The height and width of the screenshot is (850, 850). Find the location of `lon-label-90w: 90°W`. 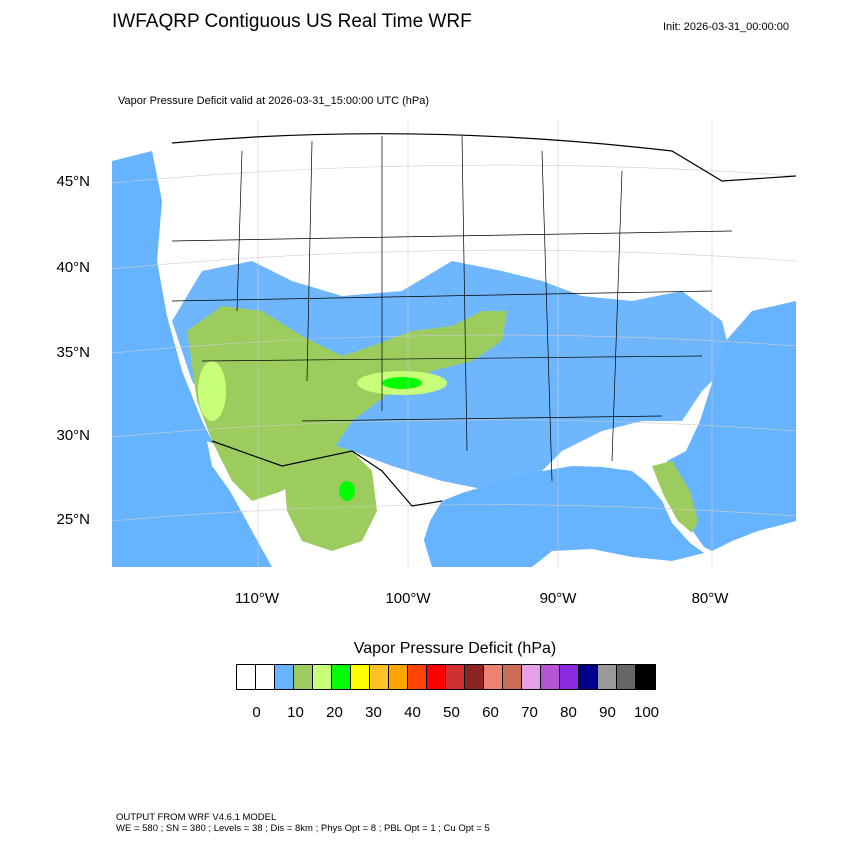

lon-label-90w: 90°W is located at coordinates (558, 598).